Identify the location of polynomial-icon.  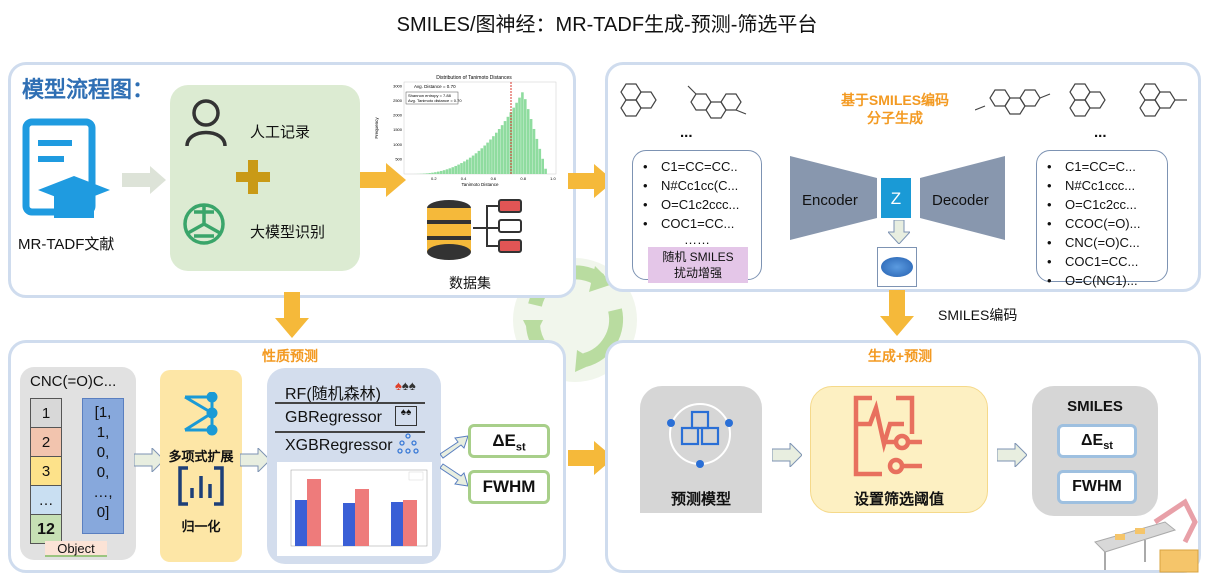
(201, 414).